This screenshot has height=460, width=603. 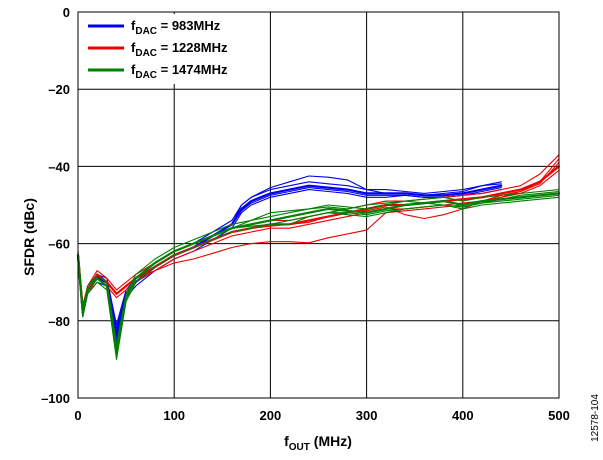 What do you see at coordinates (55, 205) in the screenshot?
I see `y-tick-labels: 0 –20 –40 –60 –80 –100` at bounding box center [55, 205].